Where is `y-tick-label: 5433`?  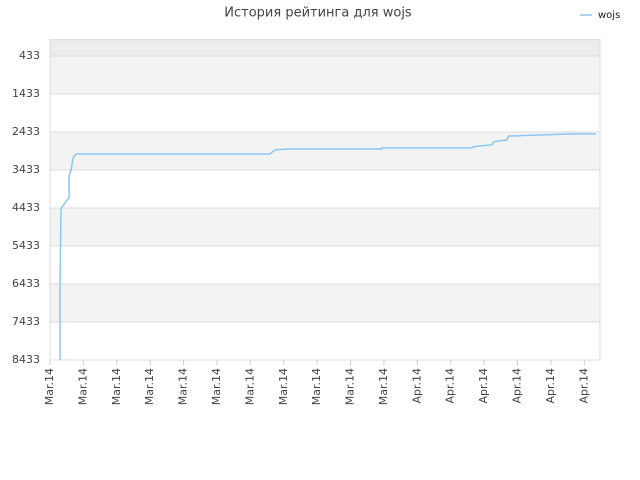
y-tick-label: 5433 is located at coordinates (26, 245).